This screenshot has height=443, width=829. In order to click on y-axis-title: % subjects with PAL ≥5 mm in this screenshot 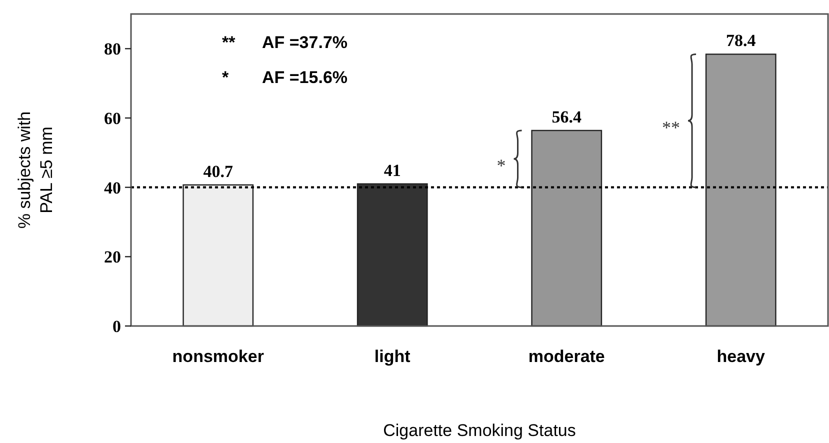, I will do `click(35, 170)`.